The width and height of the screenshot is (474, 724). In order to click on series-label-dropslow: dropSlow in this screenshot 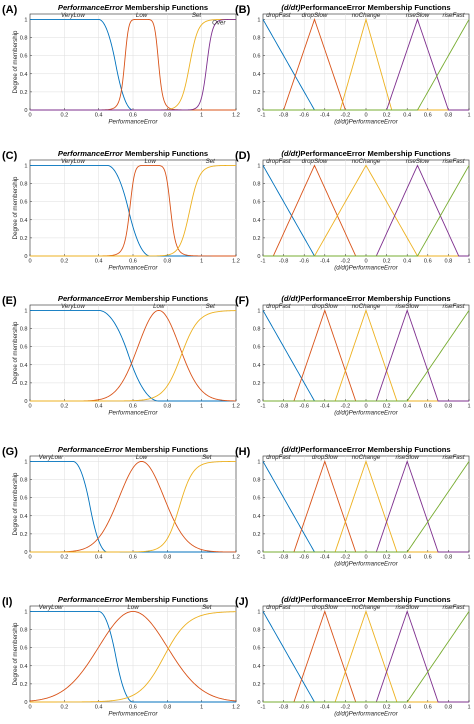, I will do `click(315, 161)`.